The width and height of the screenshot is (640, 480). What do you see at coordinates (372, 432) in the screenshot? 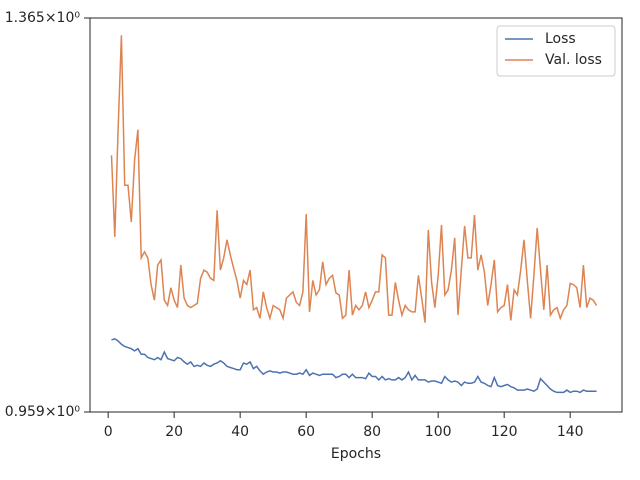
I see `x-tick-label: 80` at bounding box center [372, 432].